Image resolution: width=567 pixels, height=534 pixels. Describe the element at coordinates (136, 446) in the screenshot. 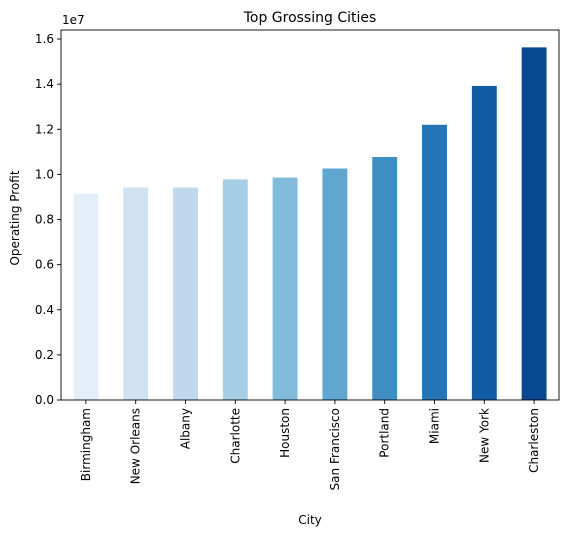

I see `x-tick-label: New Orleans` at that location.